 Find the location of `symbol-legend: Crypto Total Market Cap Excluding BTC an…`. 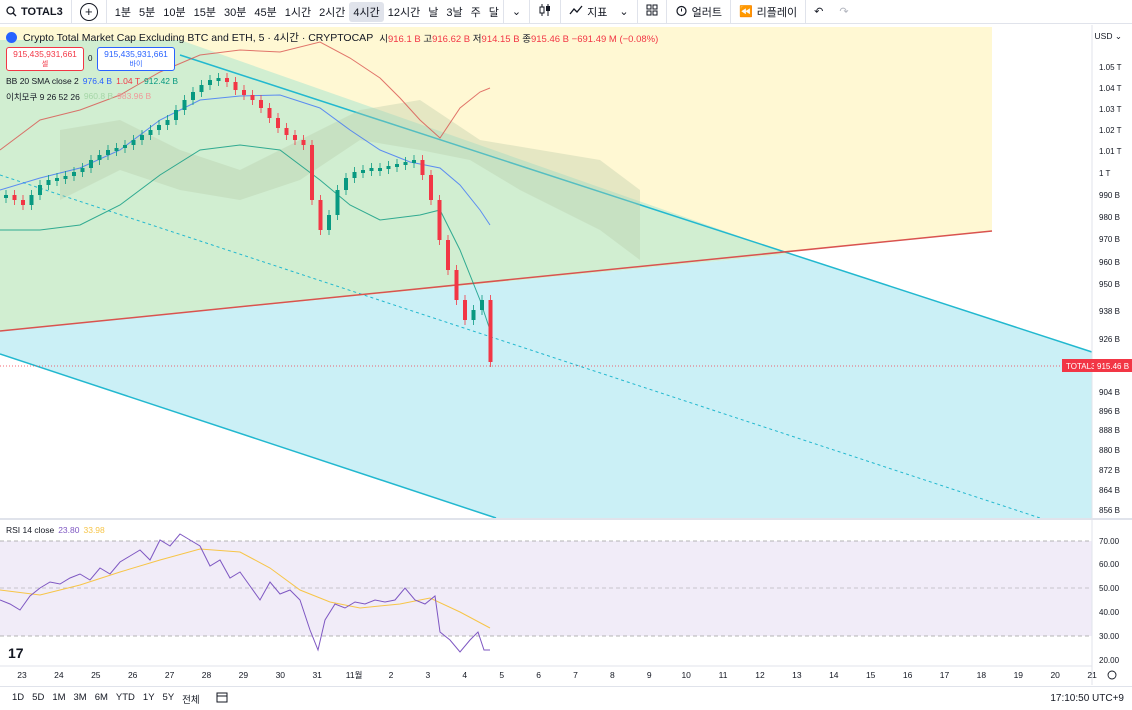

symbol-legend: Crypto Total Market Cap Excluding BTC an… is located at coordinates (332, 37).